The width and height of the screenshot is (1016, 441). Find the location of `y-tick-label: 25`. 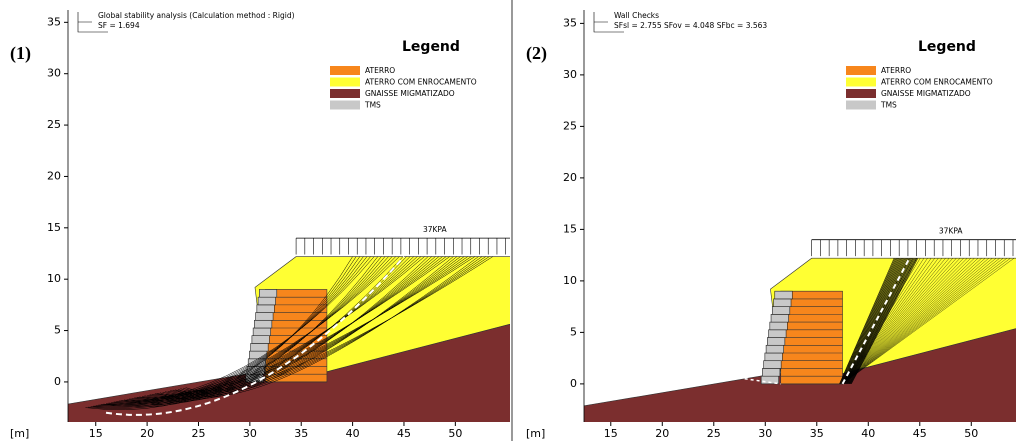

y-tick-label: 25 is located at coordinates (570, 125).